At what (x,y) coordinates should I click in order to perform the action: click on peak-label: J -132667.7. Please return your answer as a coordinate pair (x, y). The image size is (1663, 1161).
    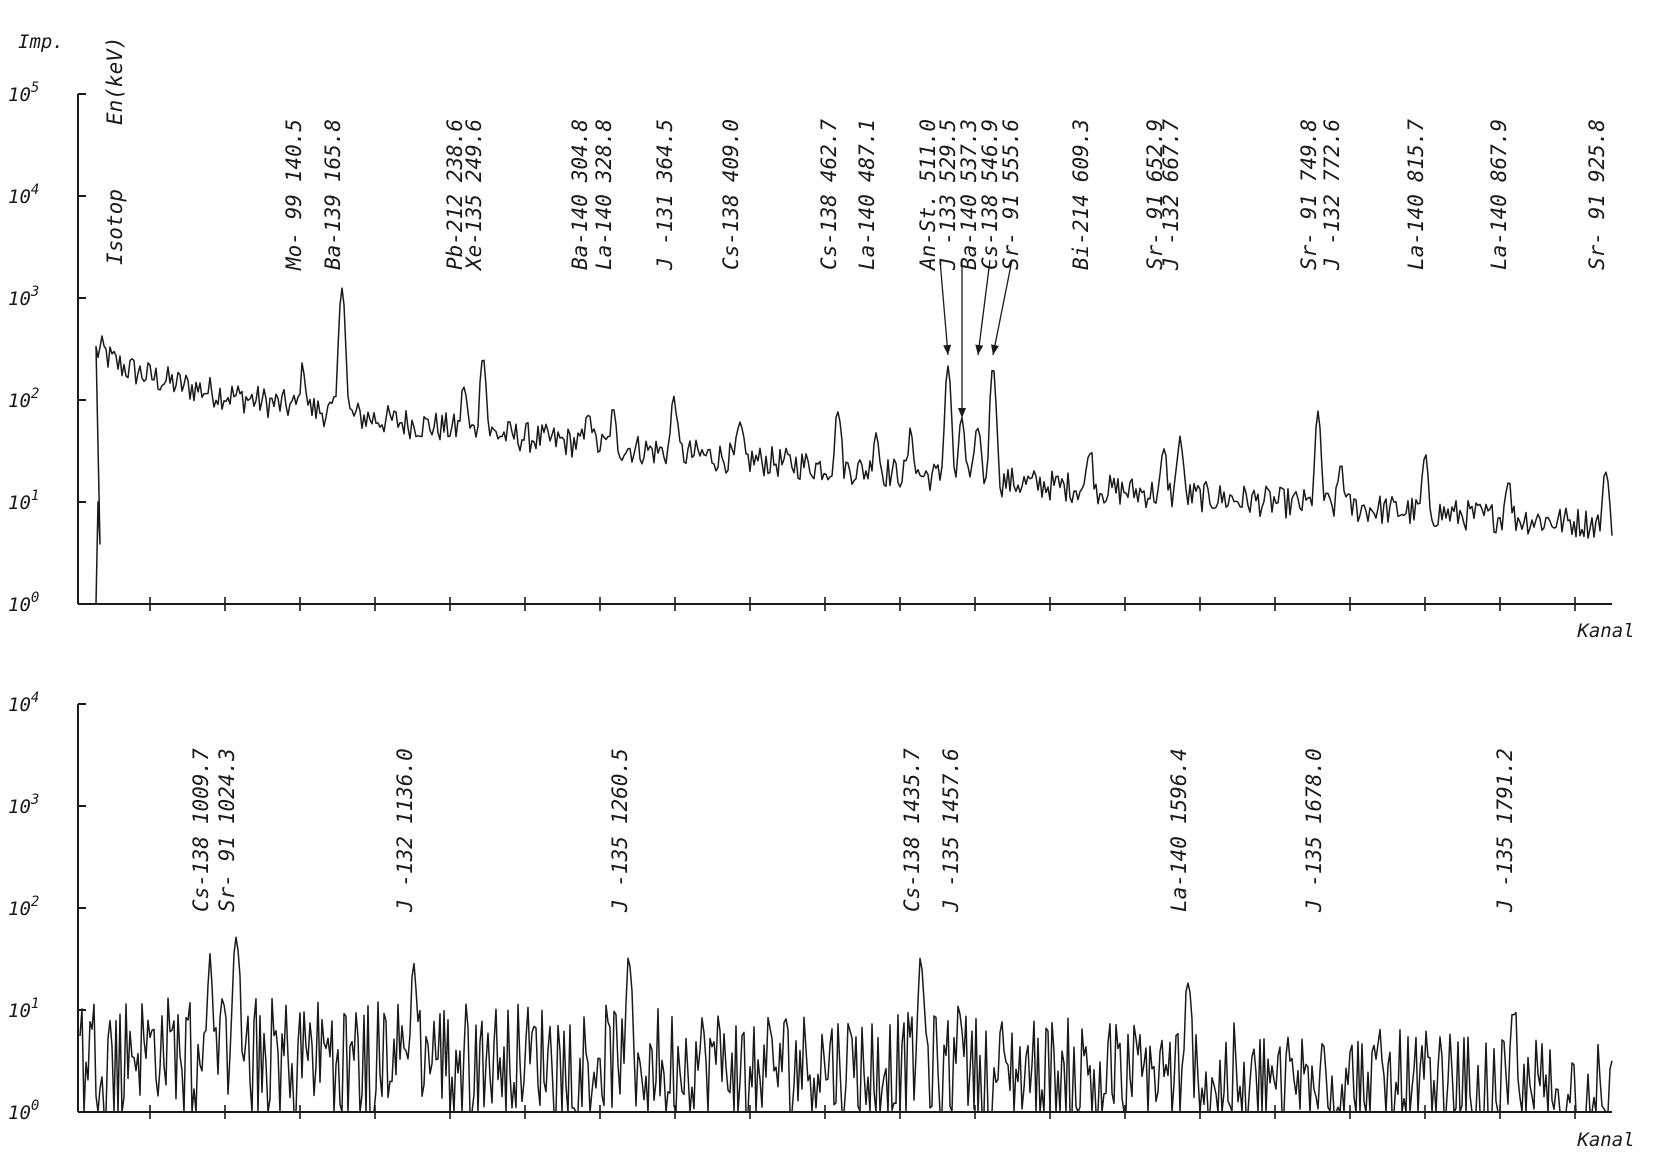
    Looking at the image, I should click on (1171, 195).